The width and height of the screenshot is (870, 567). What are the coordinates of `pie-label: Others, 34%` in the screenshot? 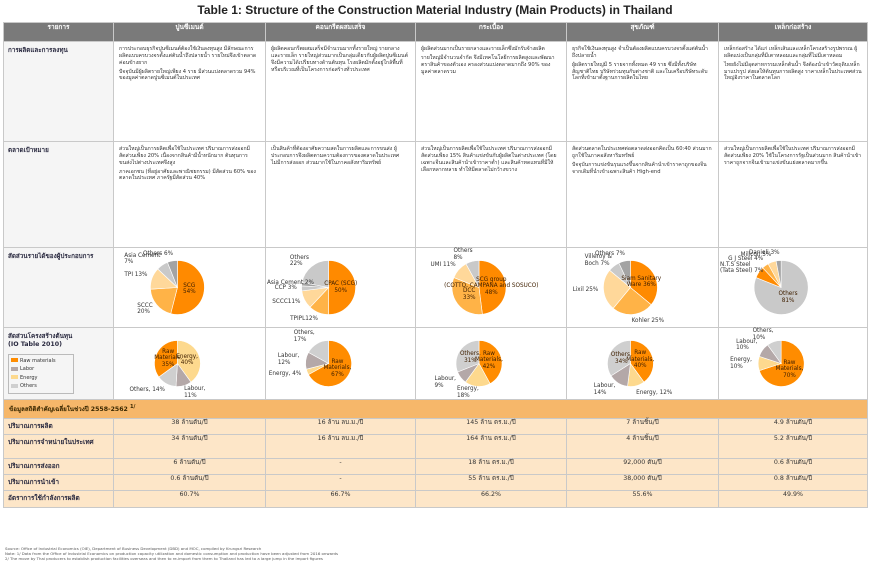 It's located at (621, 358).